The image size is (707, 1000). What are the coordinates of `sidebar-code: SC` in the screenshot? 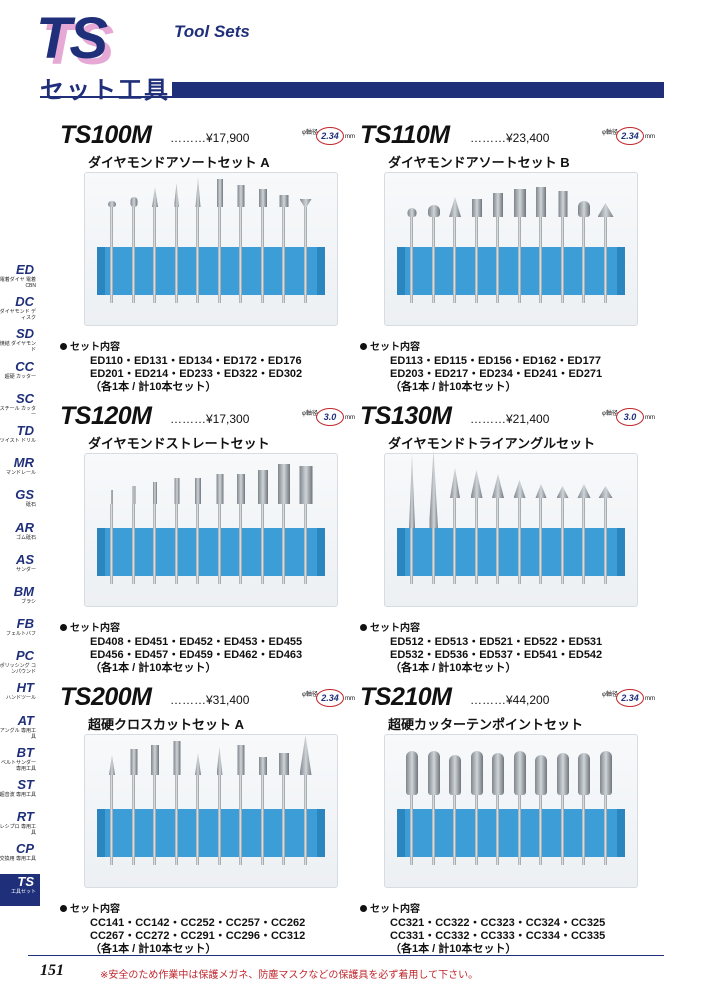 It's located at (24, 398).